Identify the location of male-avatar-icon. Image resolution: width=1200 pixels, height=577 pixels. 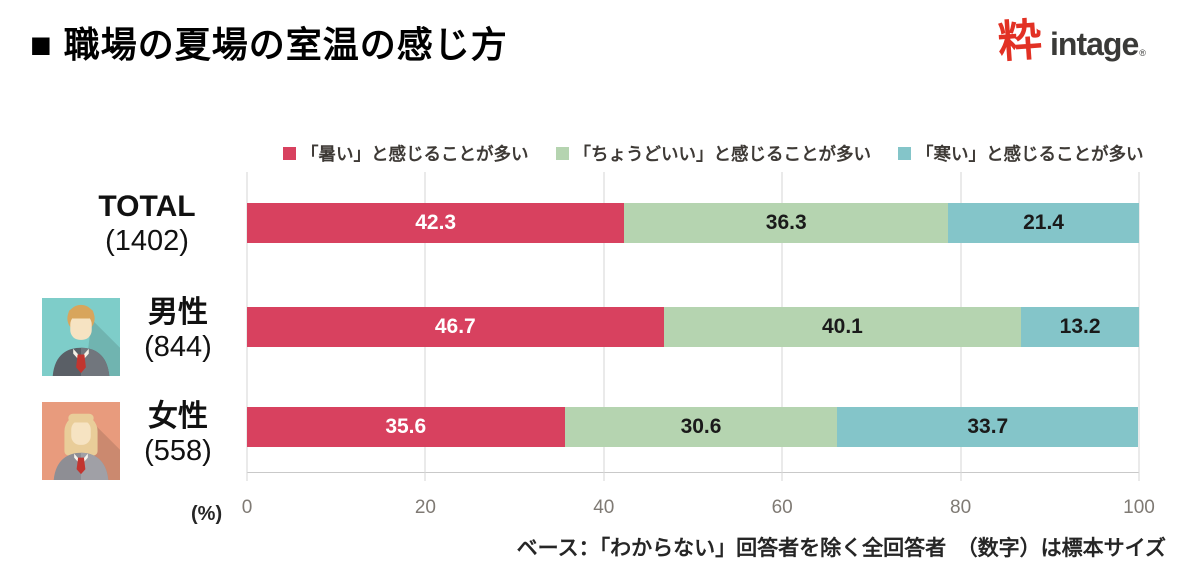
(81, 337).